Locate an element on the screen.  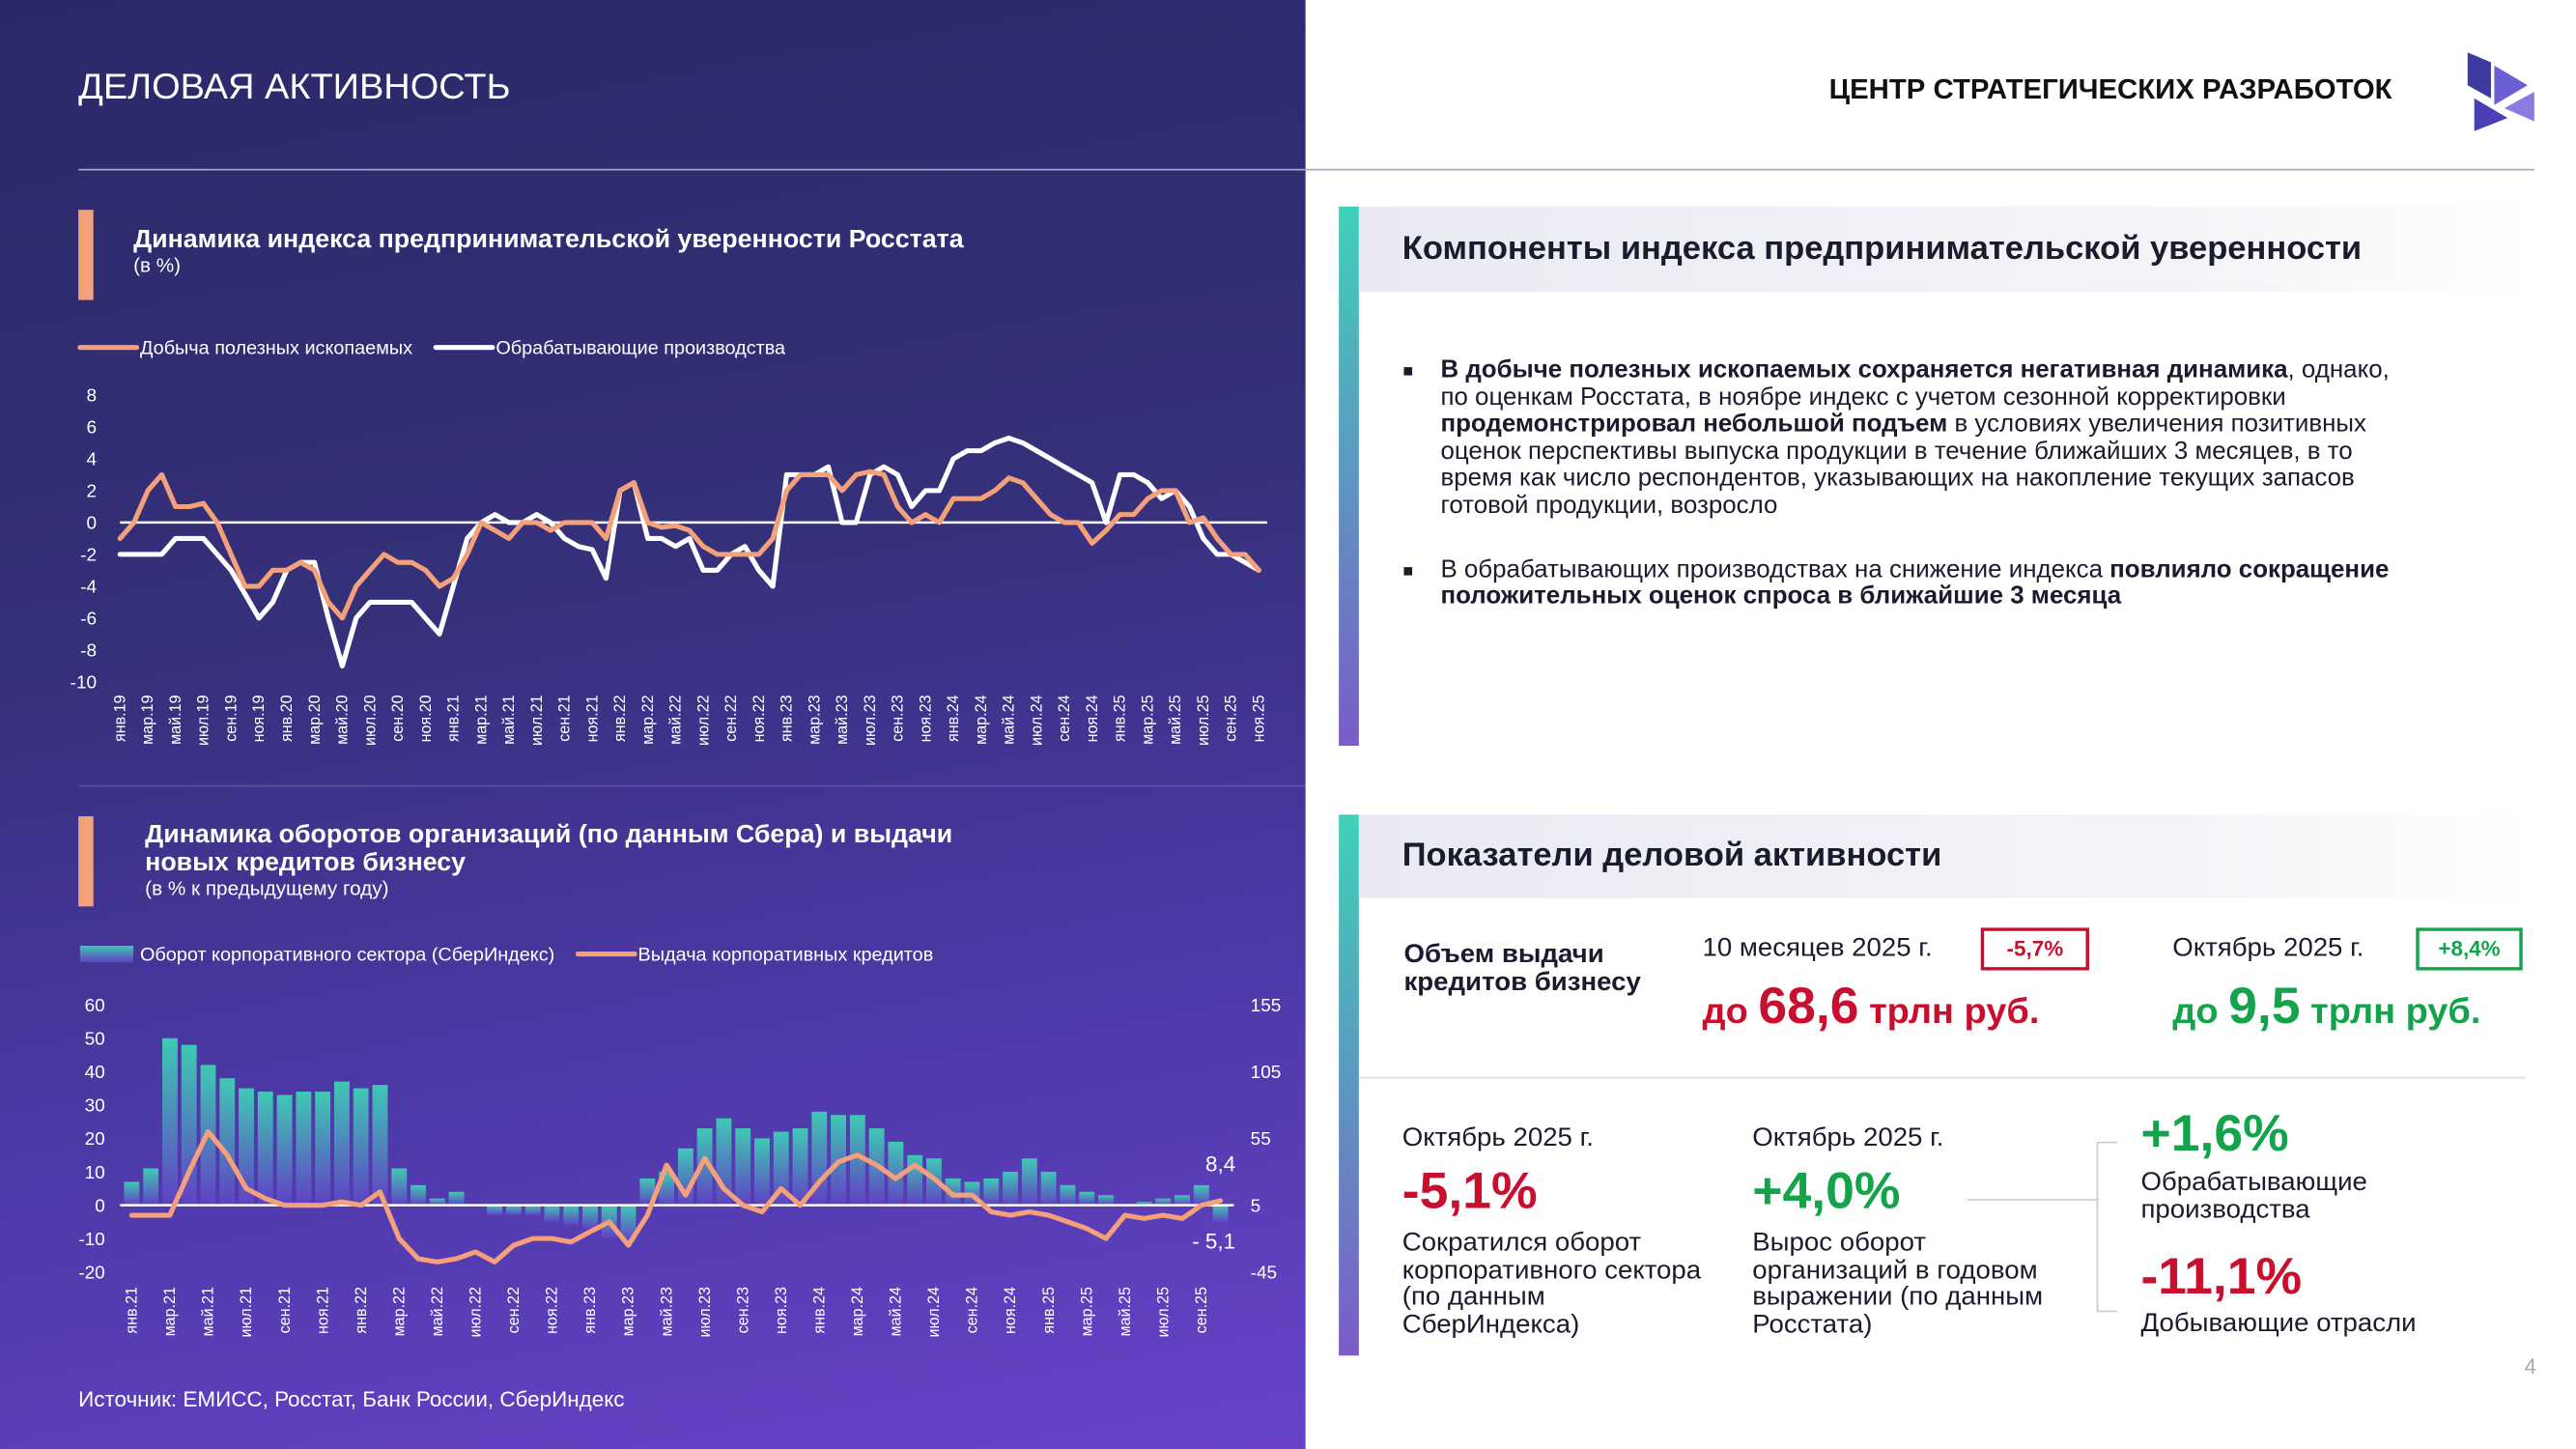
bracket is located at coordinates (2042, 1227).